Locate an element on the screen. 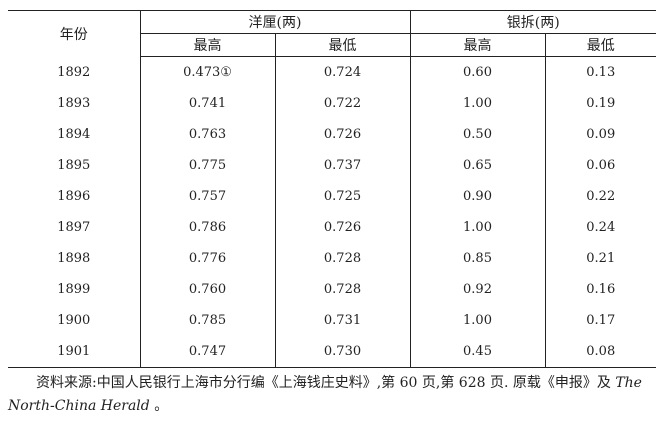  table-row: 1894 0.763 0.726 0.50 0.09 is located at coordinates (332, 134).